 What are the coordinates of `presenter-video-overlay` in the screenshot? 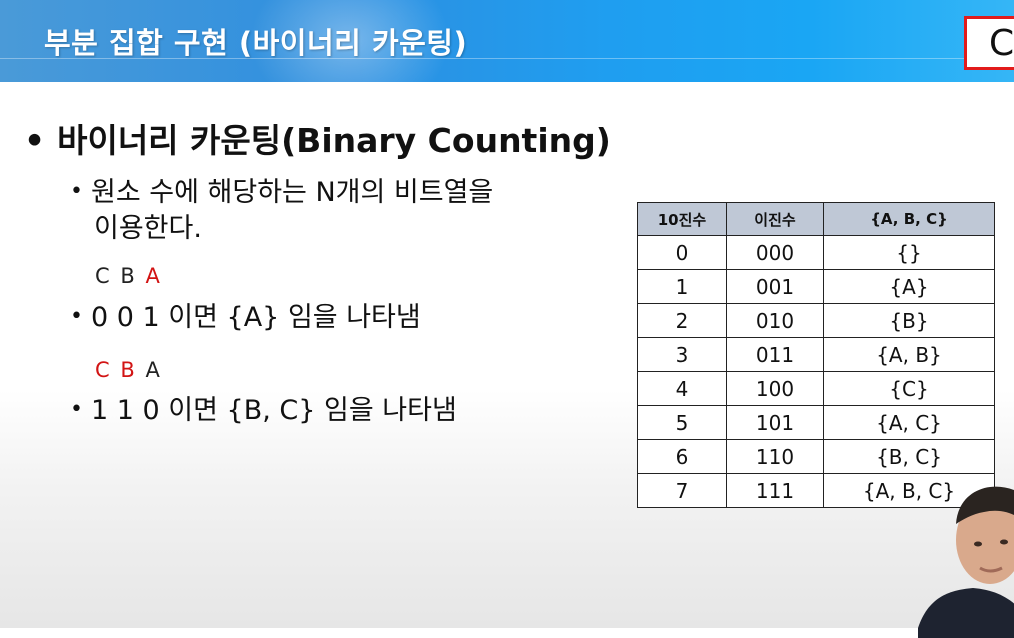 It's located at (966, 562).